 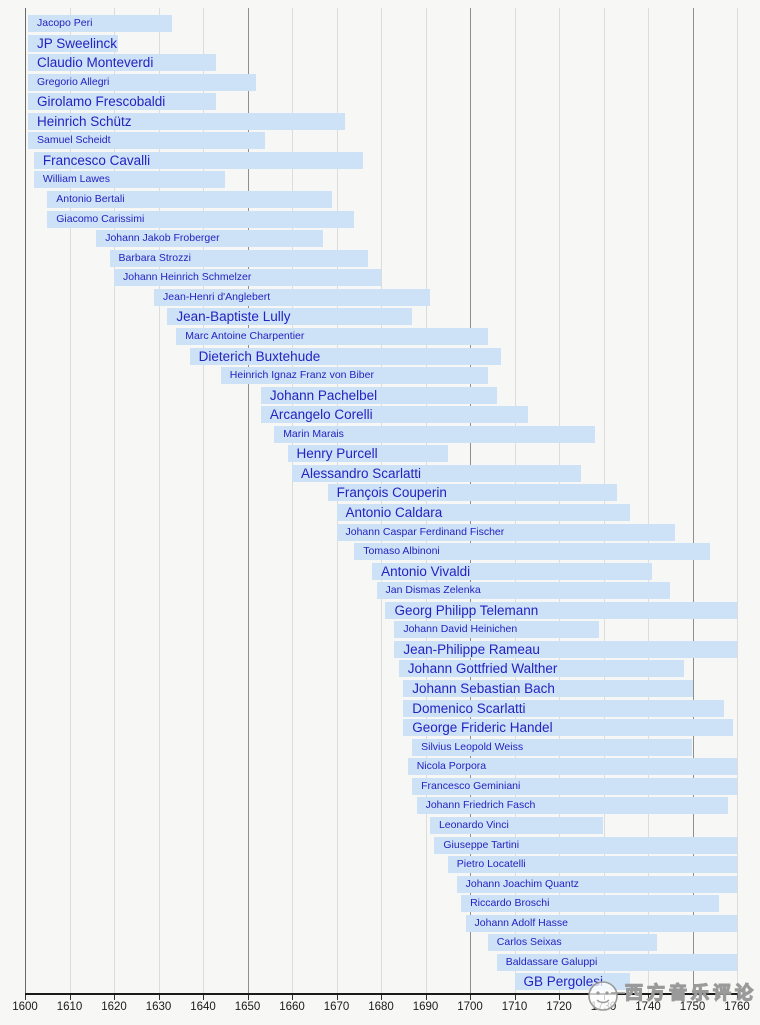 What do you see at coordinates (292, 1007) in the screenshot?
I see `x-axis-tick-label: 1660` at bounding box center [292, 1007].